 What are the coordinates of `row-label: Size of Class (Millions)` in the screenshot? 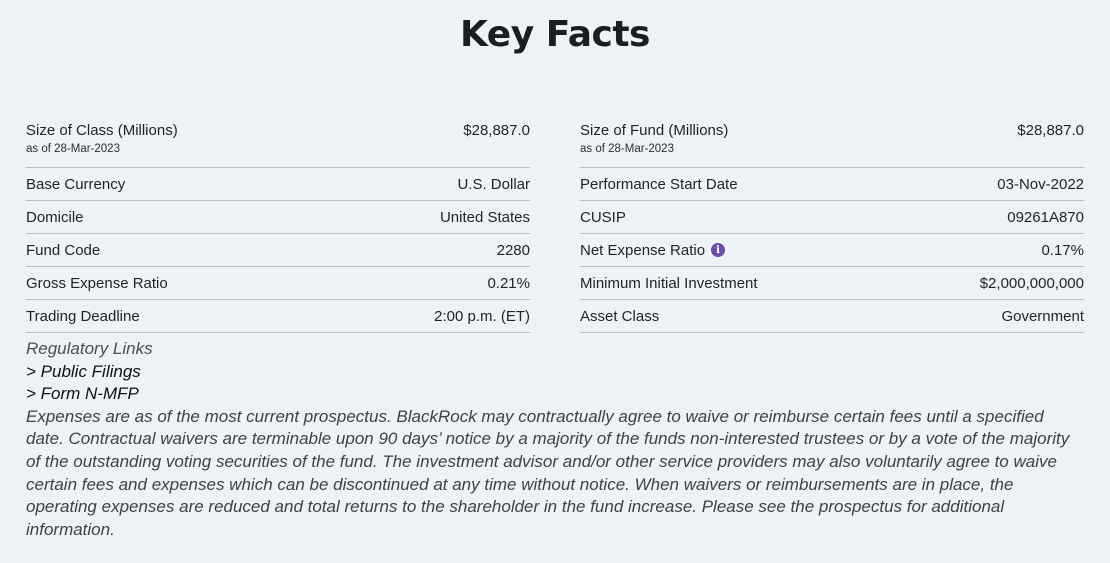 It's located at (102, 130).